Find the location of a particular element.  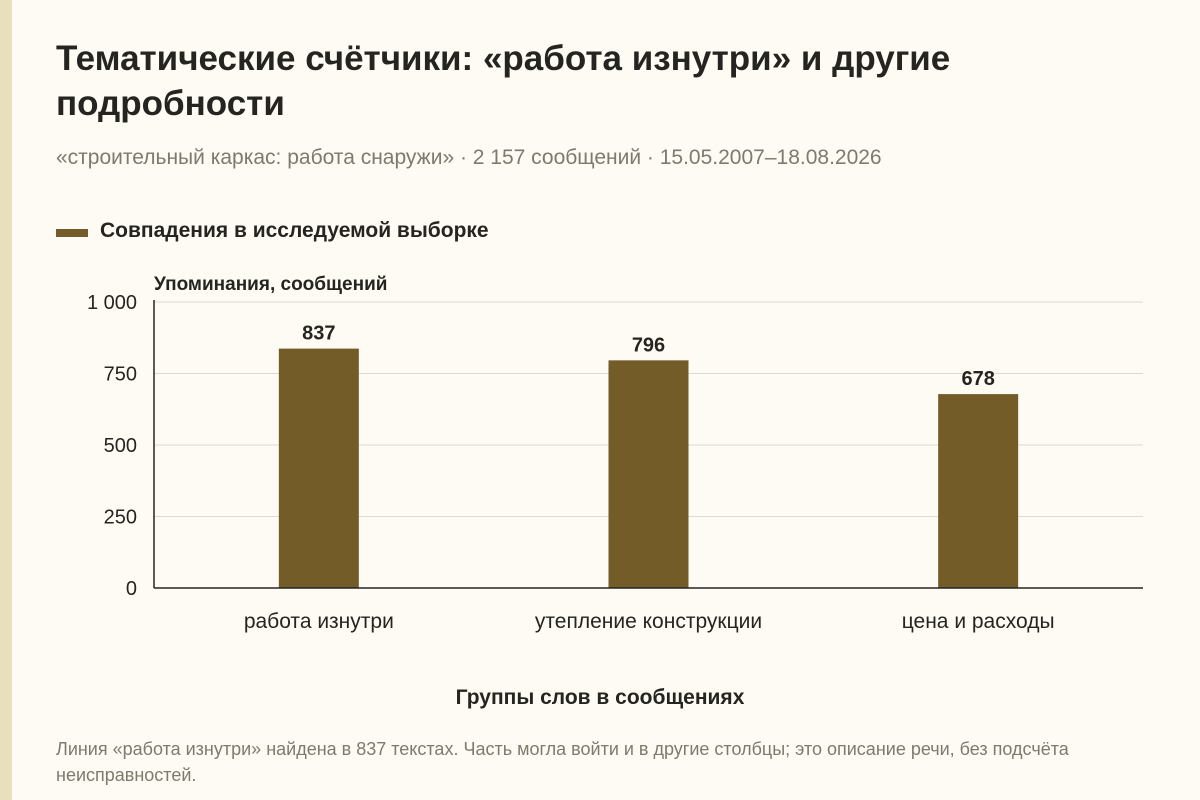

y-tick-label: 1 000 is located at coordinates (112, 303).